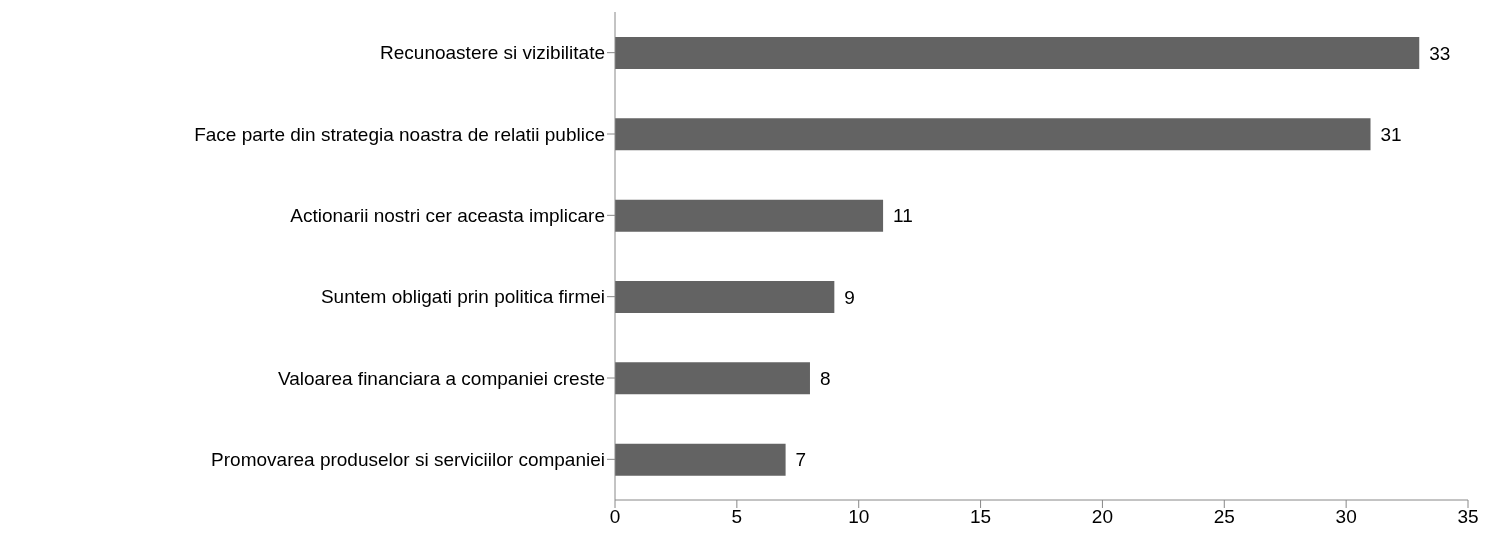 The image size is (1488, 537). What do you see at coordinates (462, 297) in the screenshot?
I see `y-tick-label: Suntem obligati prin politica firmei` at bounding box center [462, 297].